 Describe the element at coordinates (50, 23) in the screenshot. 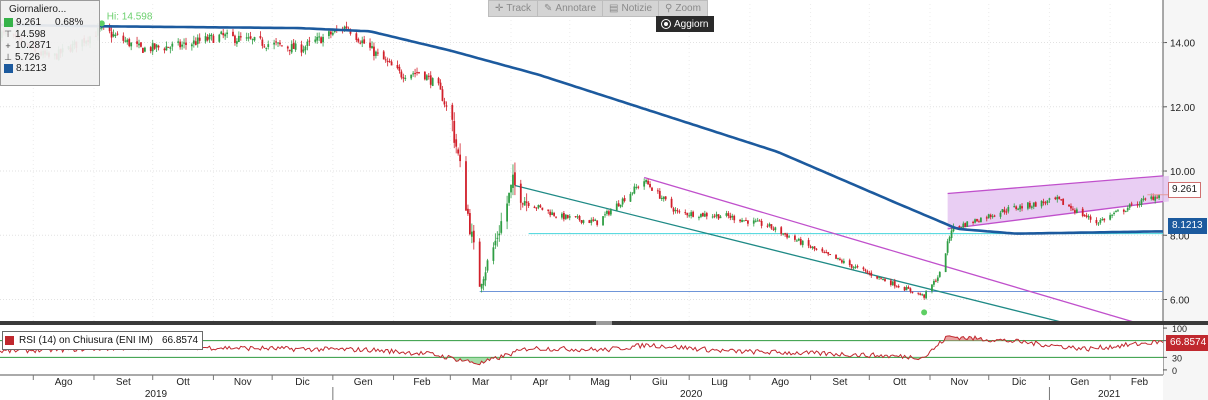

I see `legend-last-row: 9.261 0.68%` at that location.